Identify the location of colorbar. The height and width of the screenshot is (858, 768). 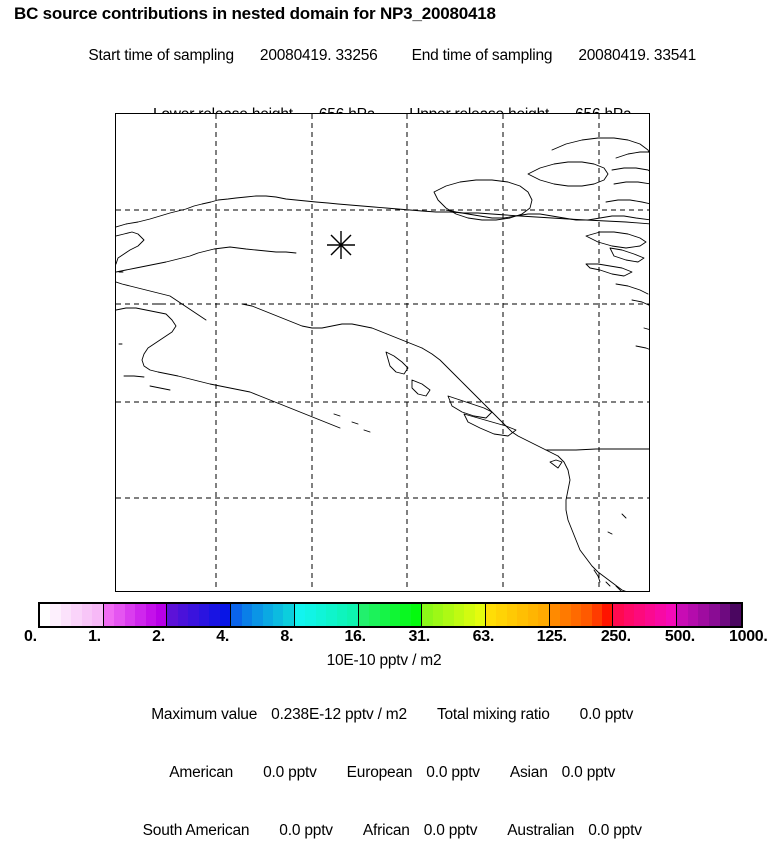
(390, 615).